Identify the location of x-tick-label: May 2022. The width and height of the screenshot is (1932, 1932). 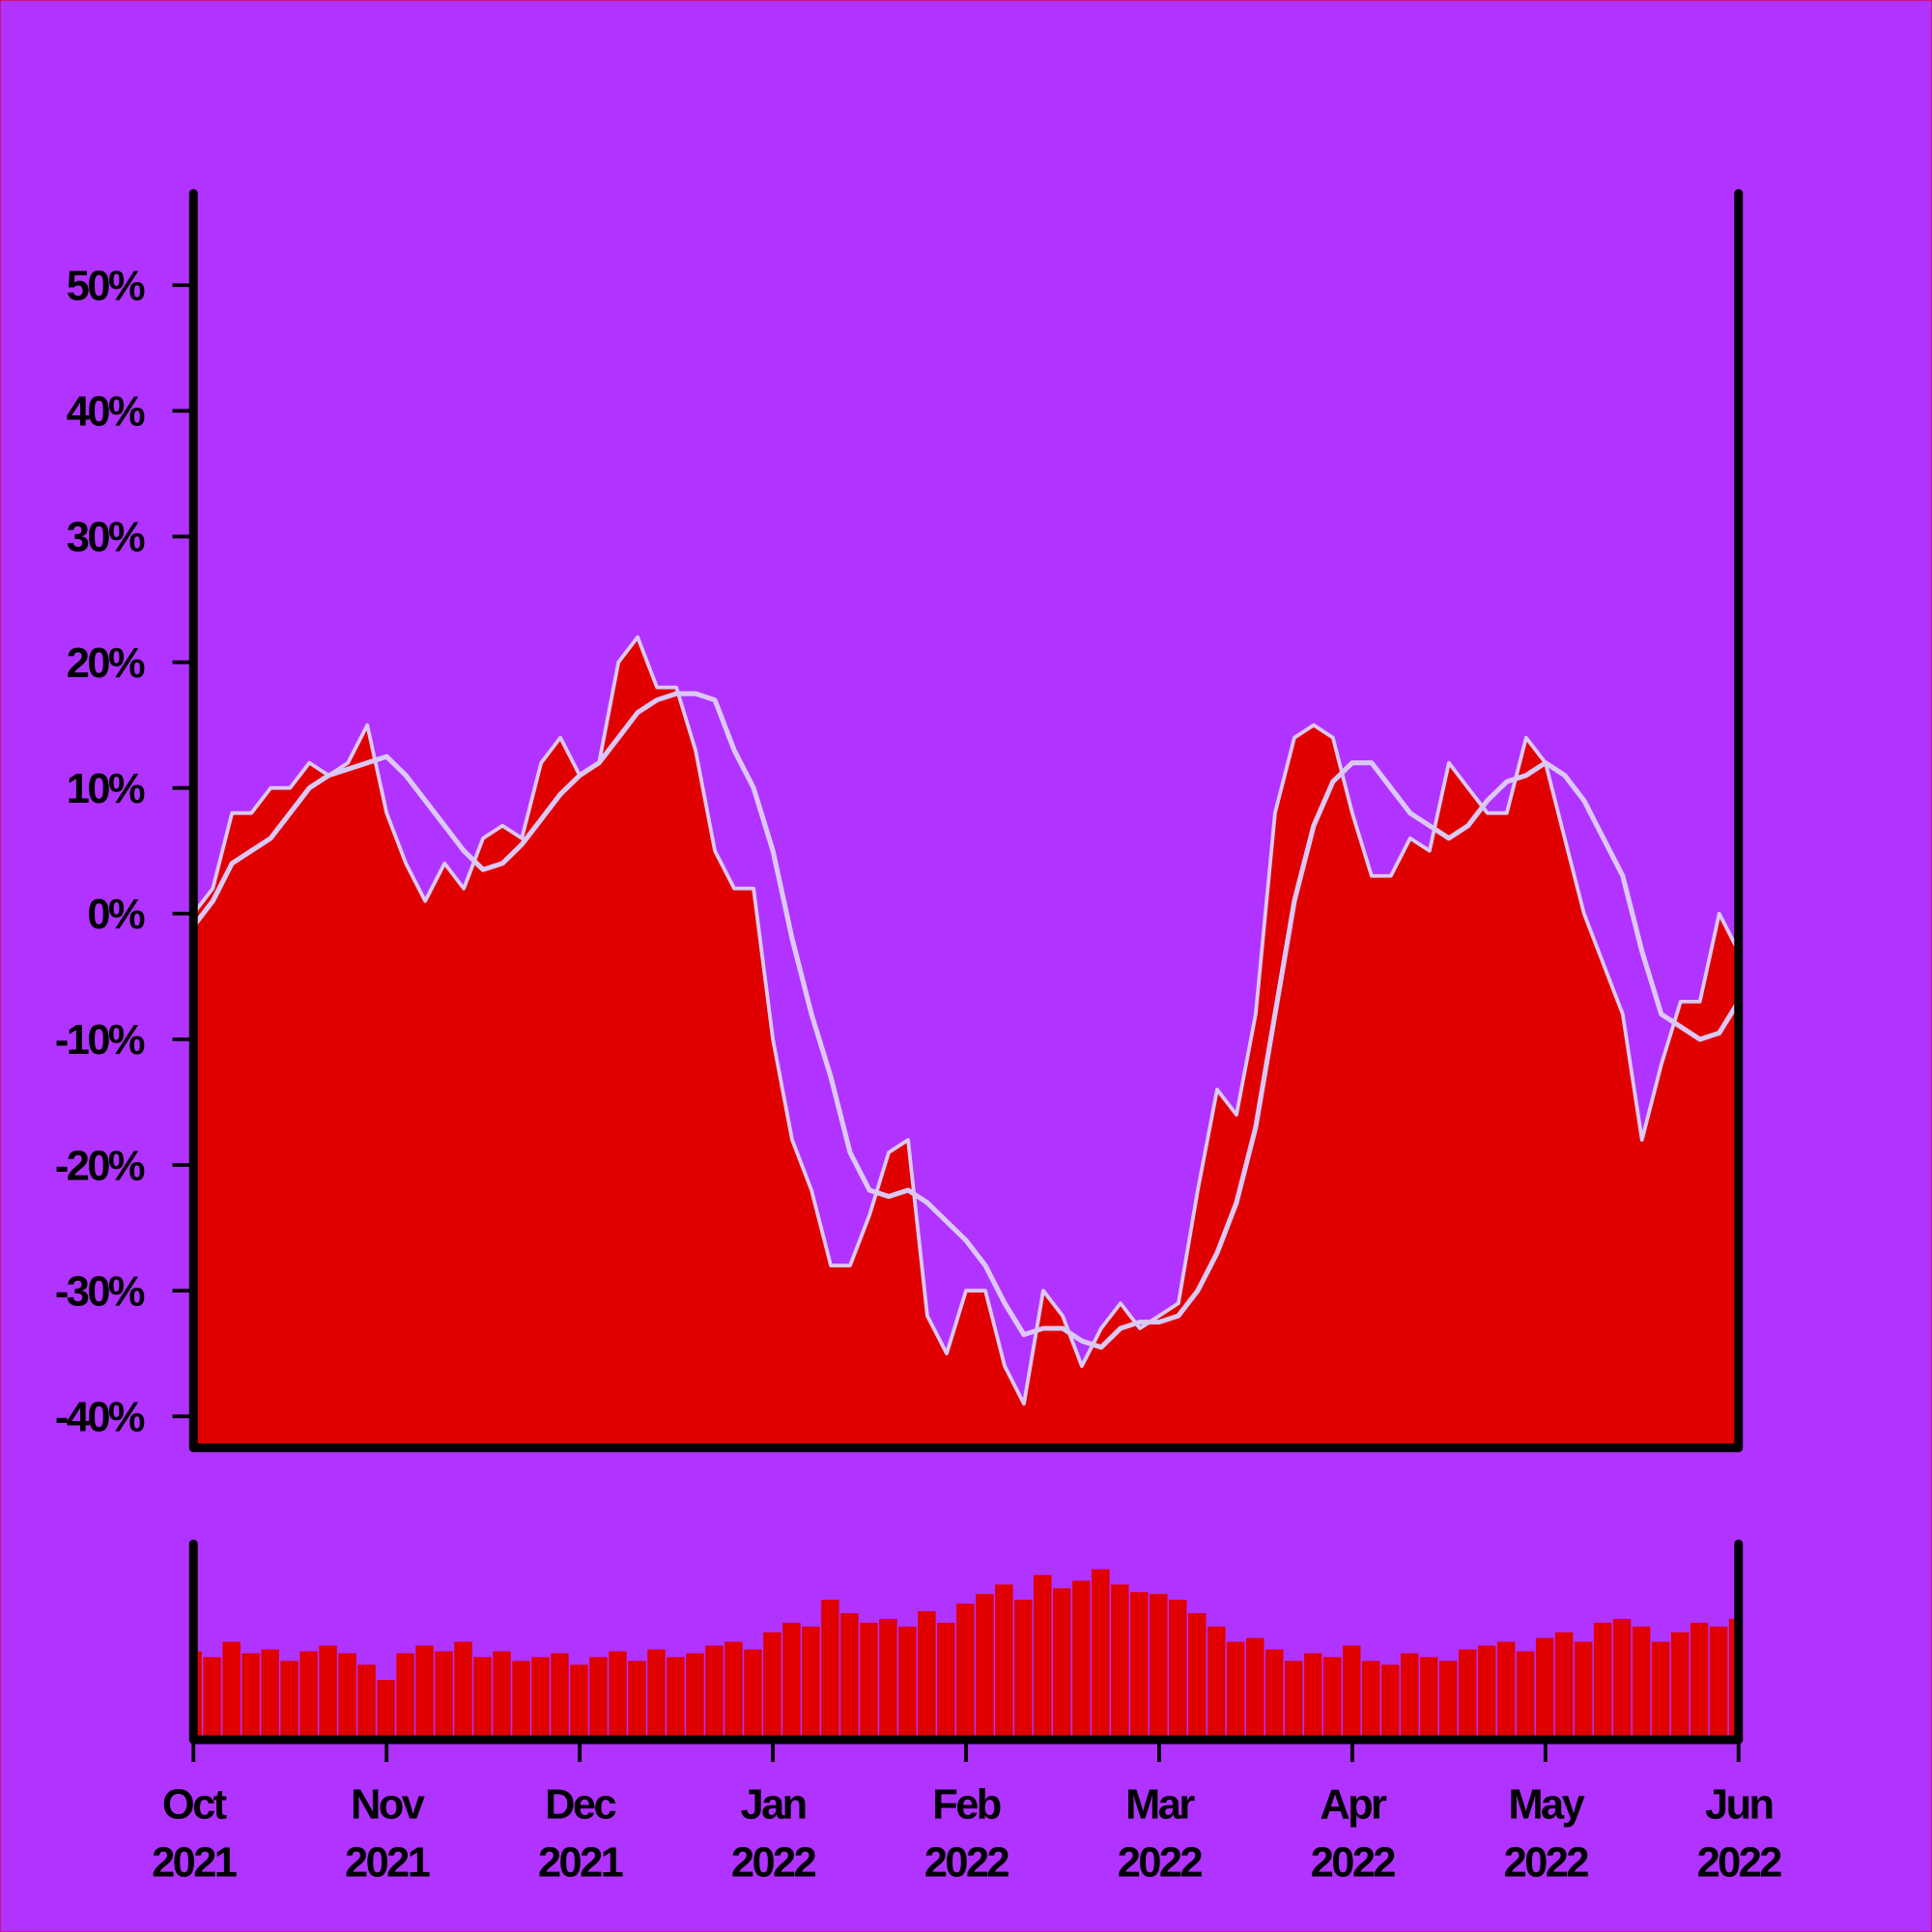
(1546, 1834).